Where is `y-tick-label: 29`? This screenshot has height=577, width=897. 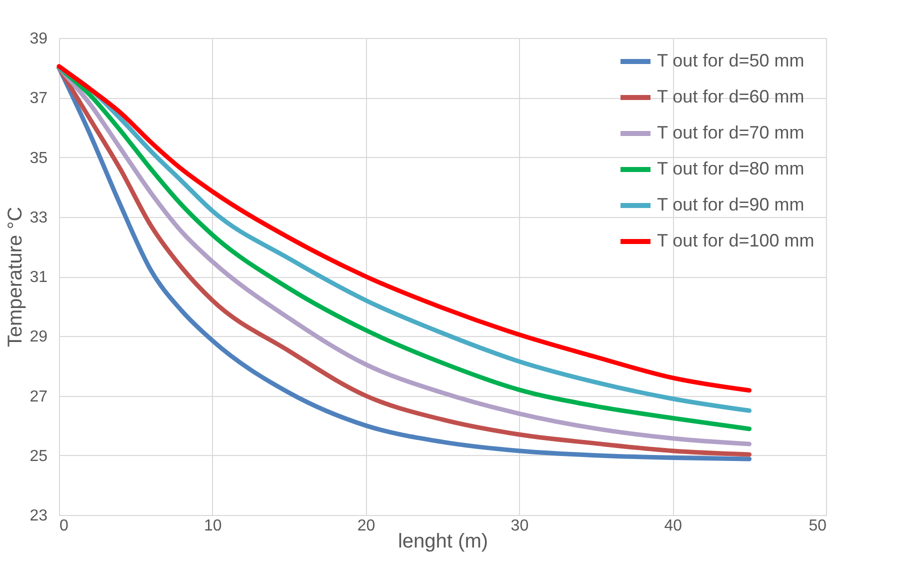 y-tick-label: 29 is located at coordinates (39, 337).